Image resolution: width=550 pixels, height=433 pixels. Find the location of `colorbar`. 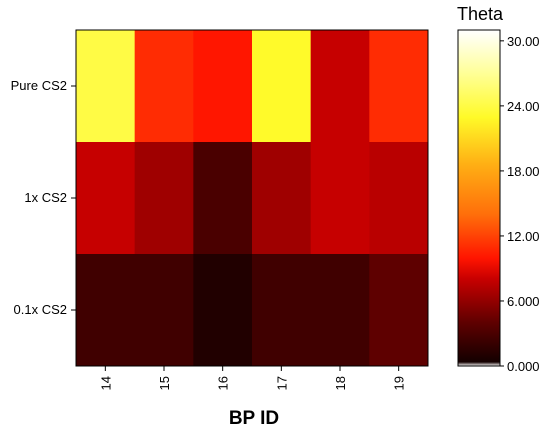

colorbar is located at coordinates (479, 198).